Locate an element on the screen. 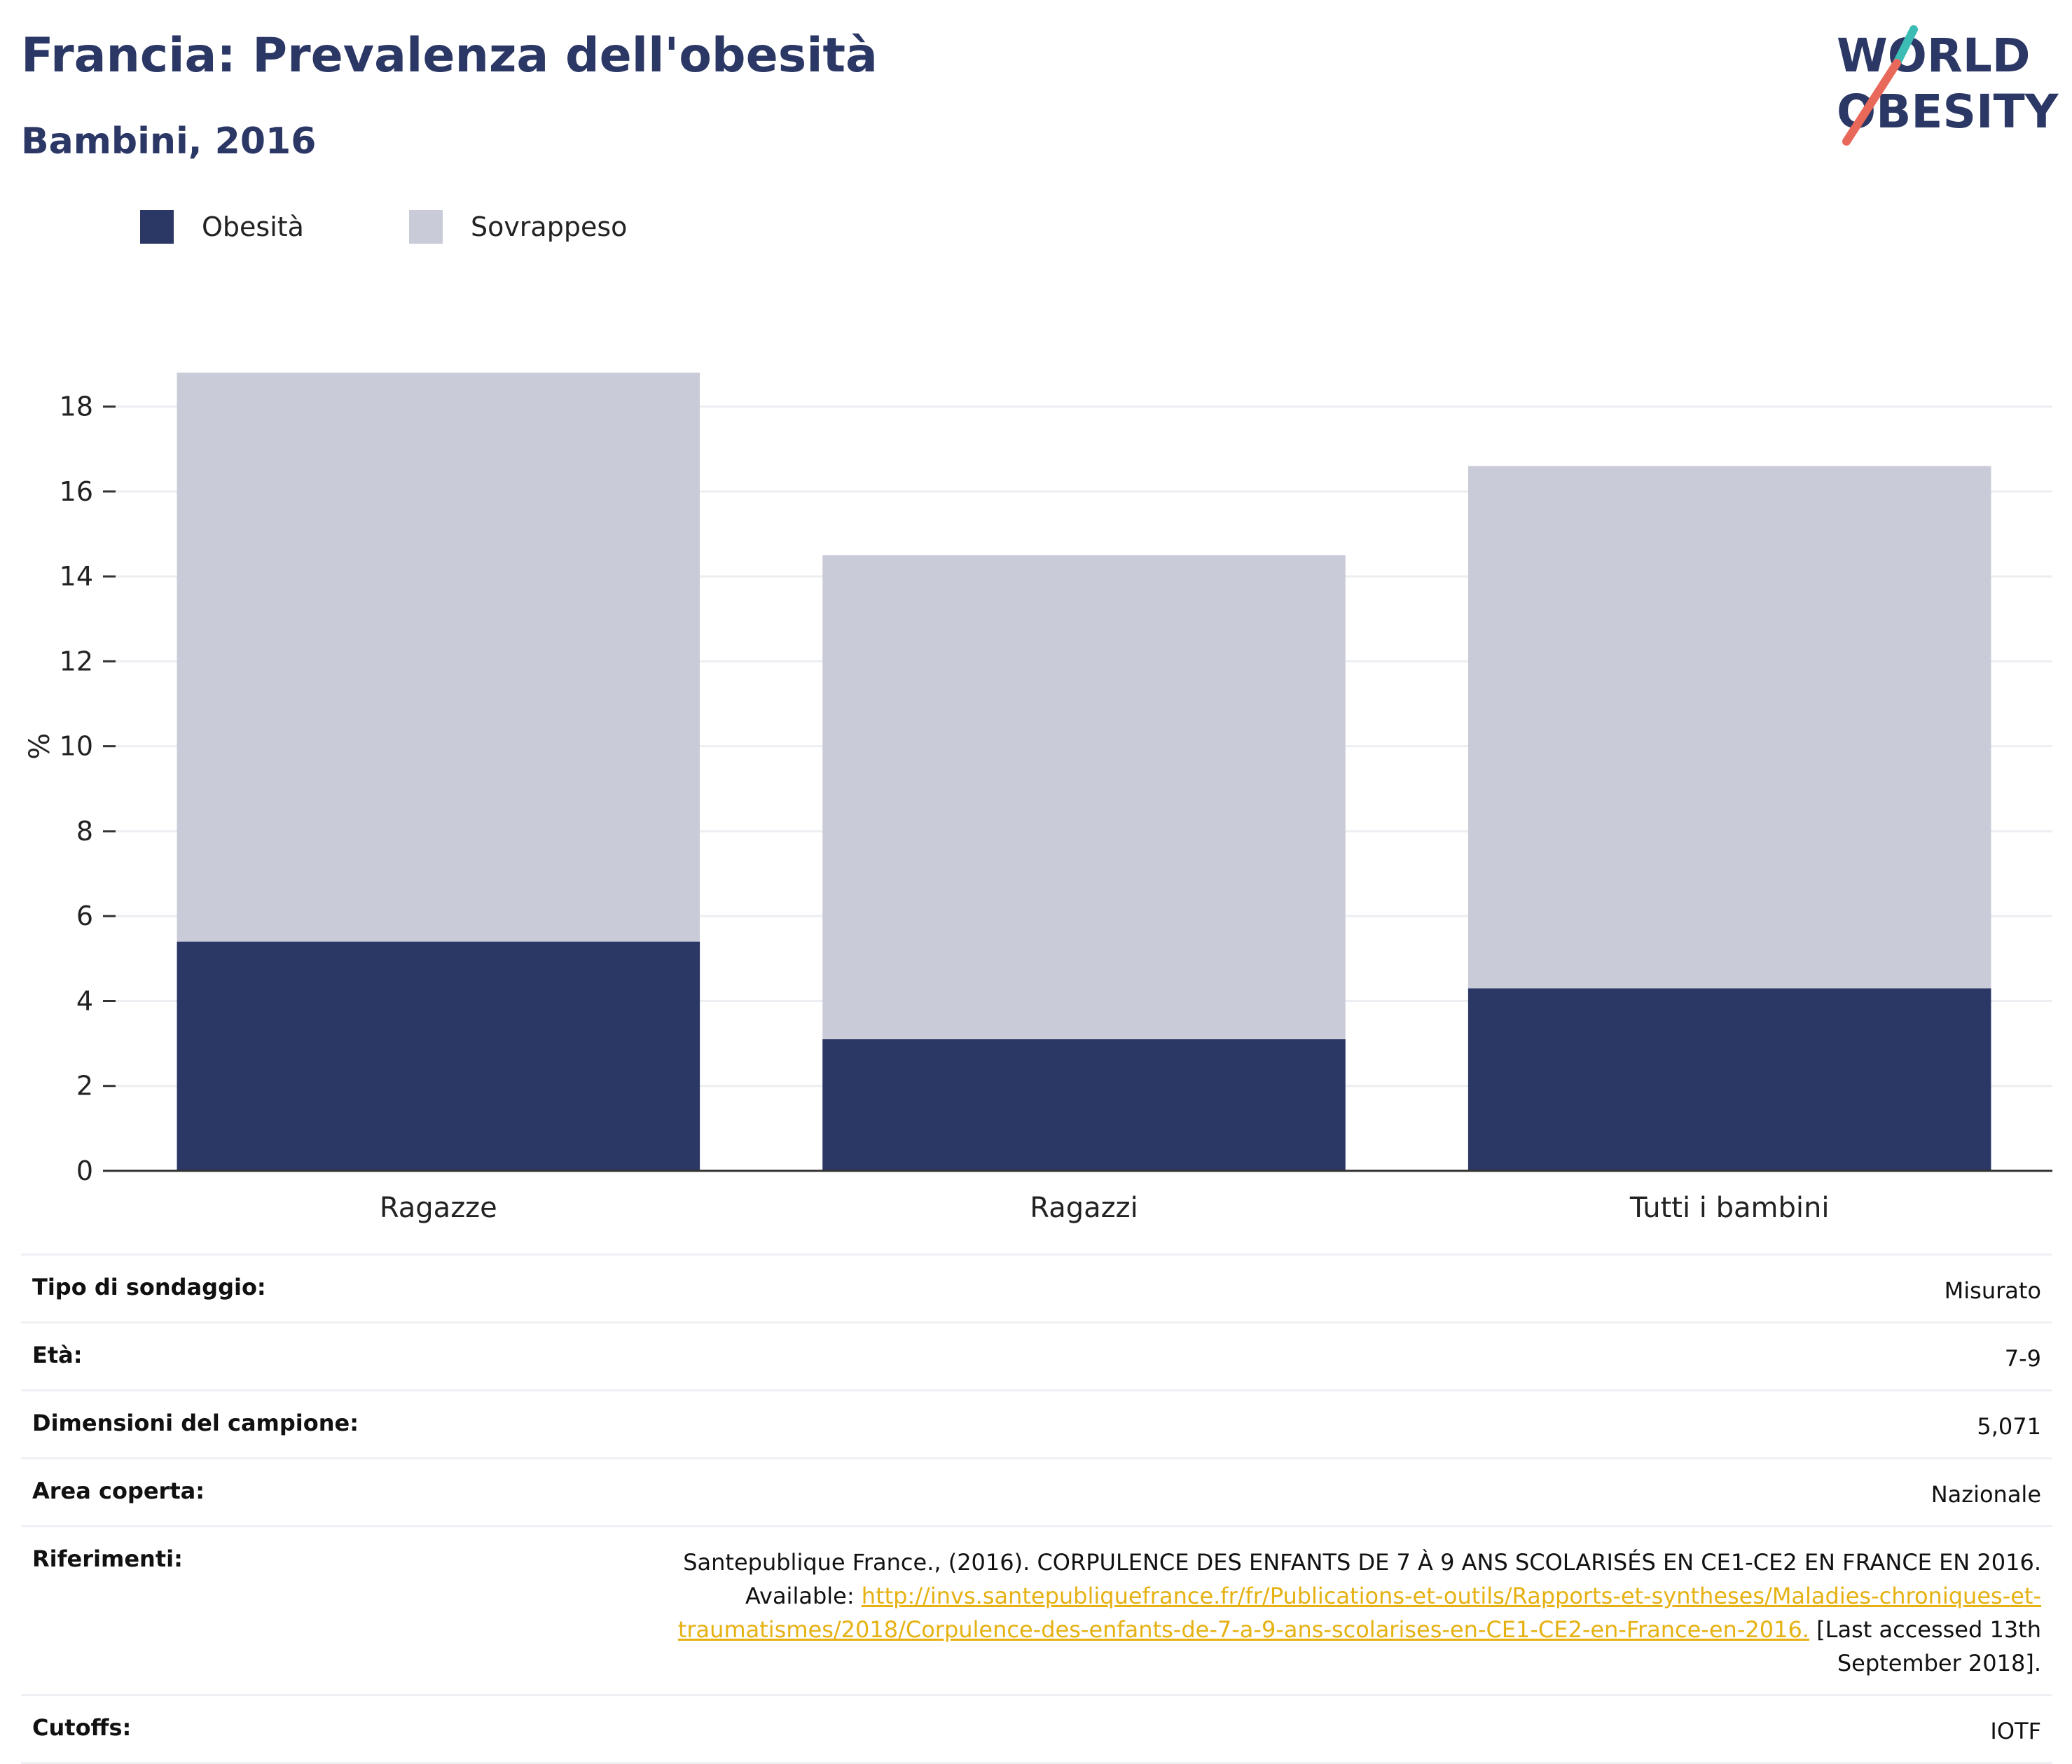 This screenshot has width=2072, height=1764. legend-label-overweight: Sovrappeso is located at coordinates (549, 226).